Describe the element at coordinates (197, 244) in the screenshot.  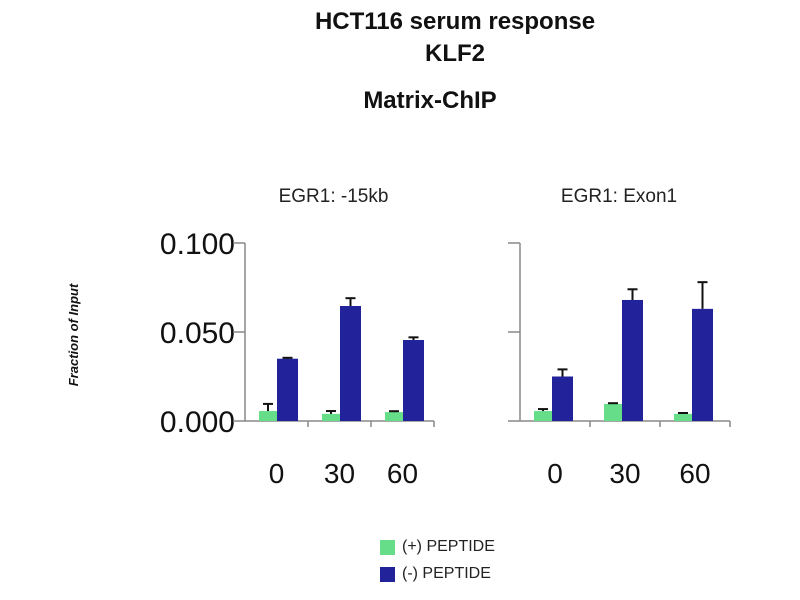
I see `y-tick-label: 0.100` at that location.